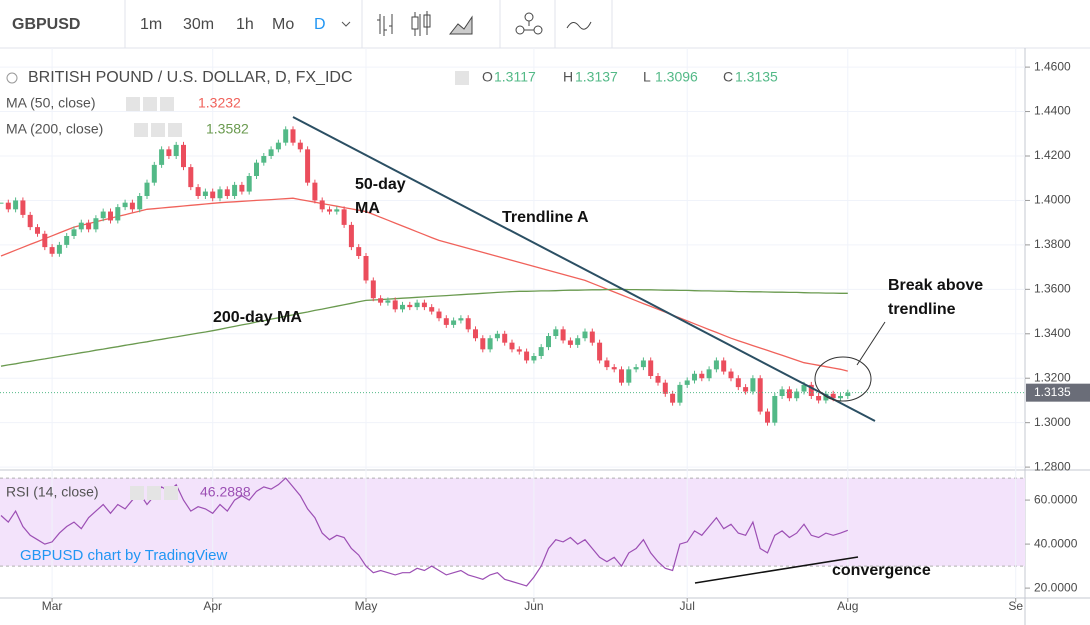 The image size is (1090, 625). I want to click on symbol: GBPUSD, so click(46, 24).